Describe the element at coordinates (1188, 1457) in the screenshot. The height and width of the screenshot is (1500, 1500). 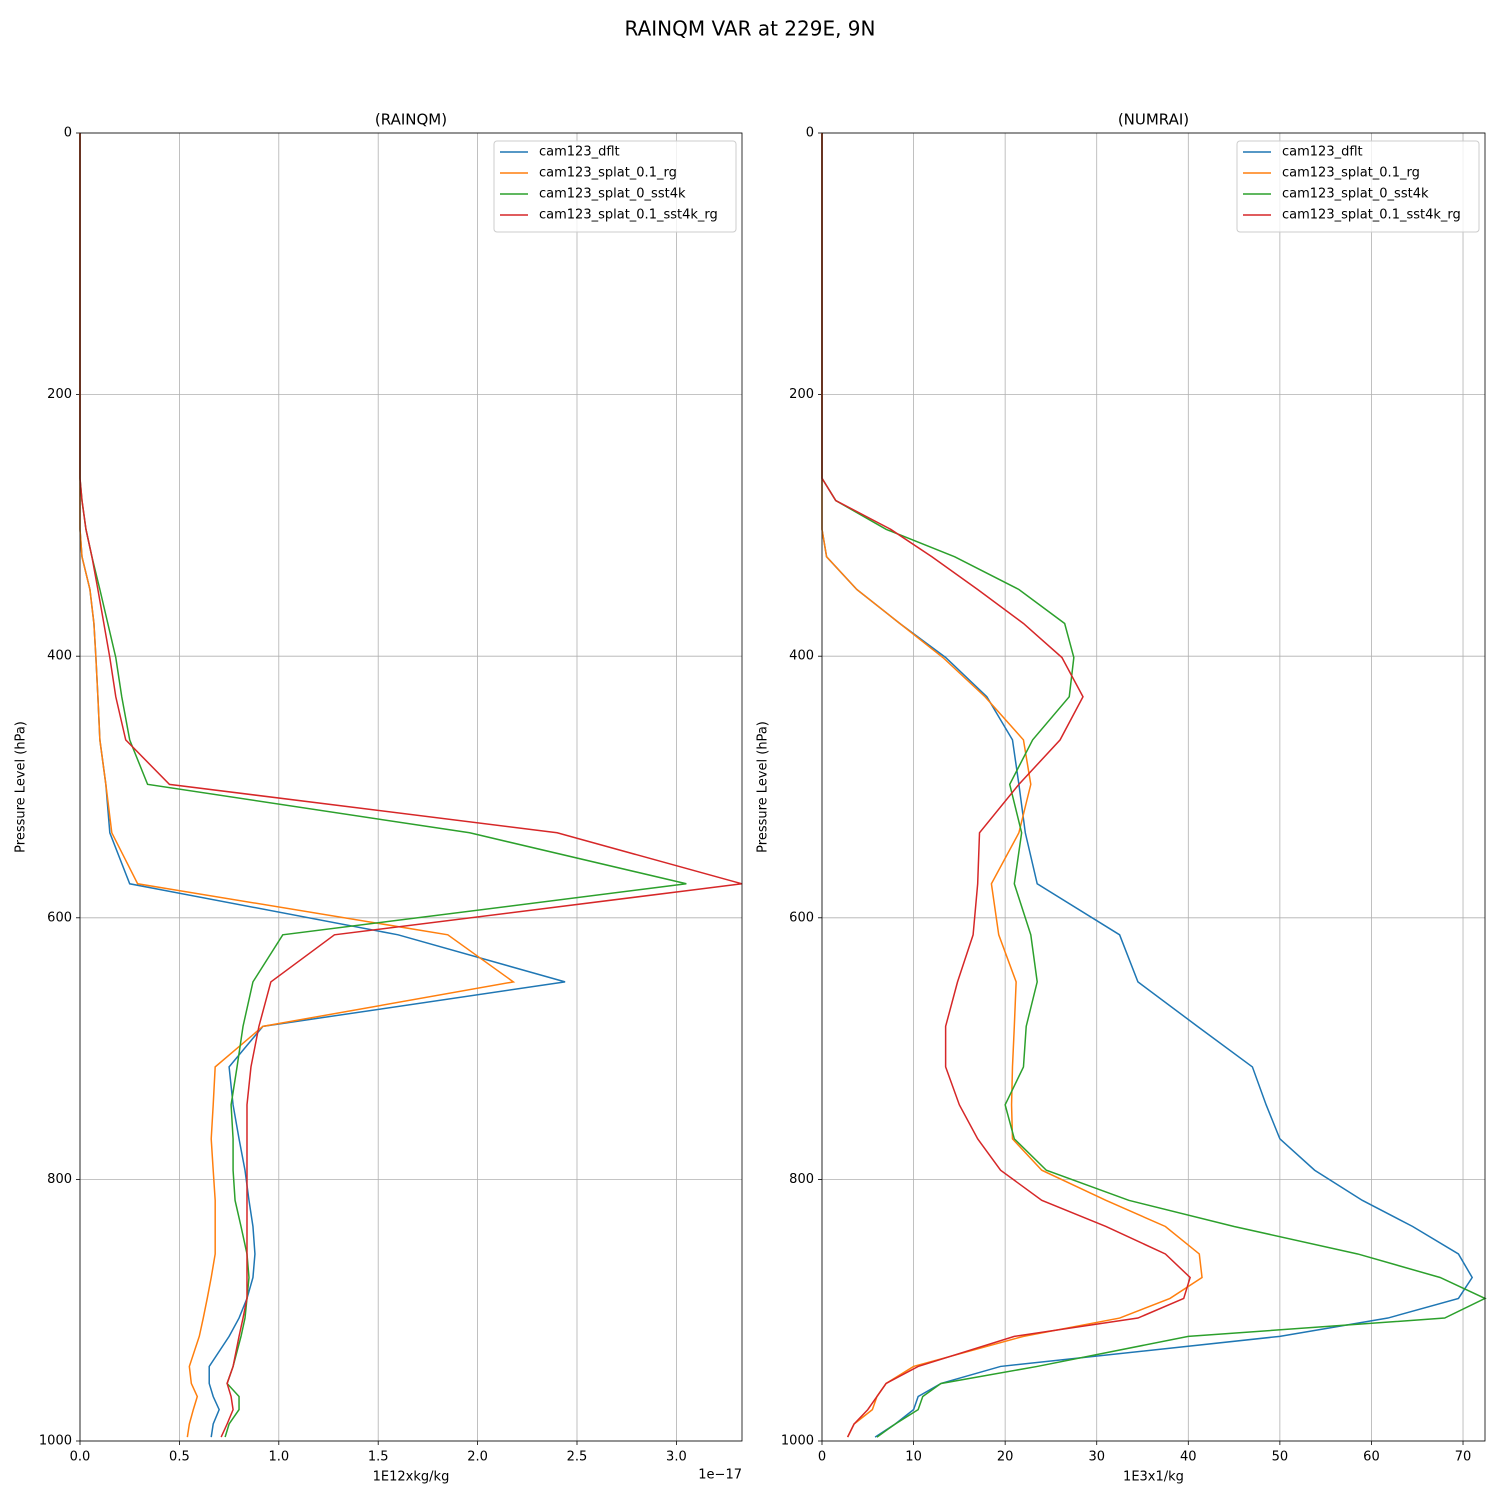
I see `x-tick-label: 40` at that location.